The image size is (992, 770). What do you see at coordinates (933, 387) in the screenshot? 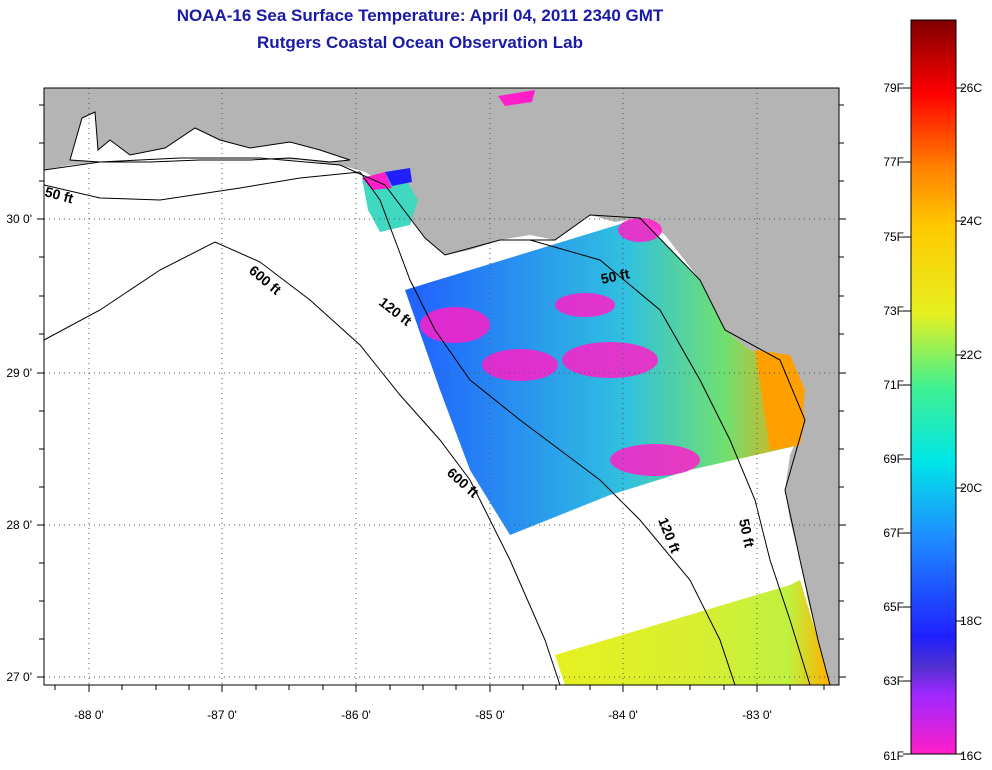
I see `colorbar` at bounding box center [933, 387].